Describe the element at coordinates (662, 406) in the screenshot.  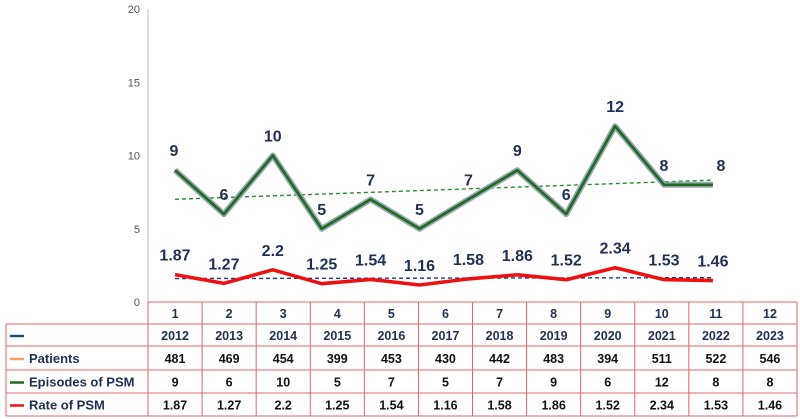
I see `table-cell: 2.34` at that location.